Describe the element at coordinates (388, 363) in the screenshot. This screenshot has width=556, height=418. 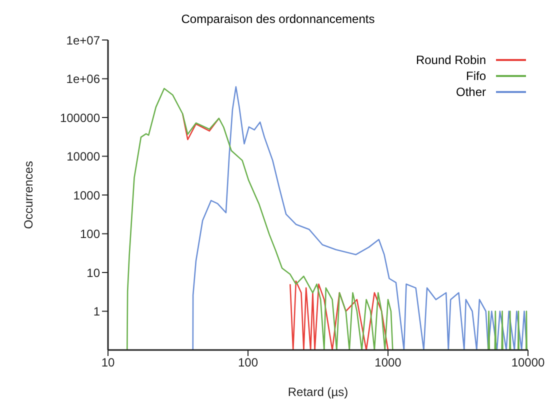
I see `x-tick-label: 1000` at that location.